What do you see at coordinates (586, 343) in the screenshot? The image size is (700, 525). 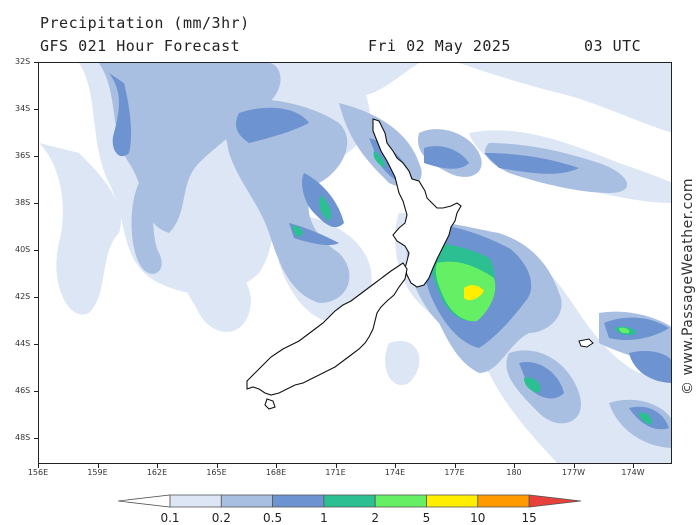 I see `chatham-islands` at bounding box center [586, 343].